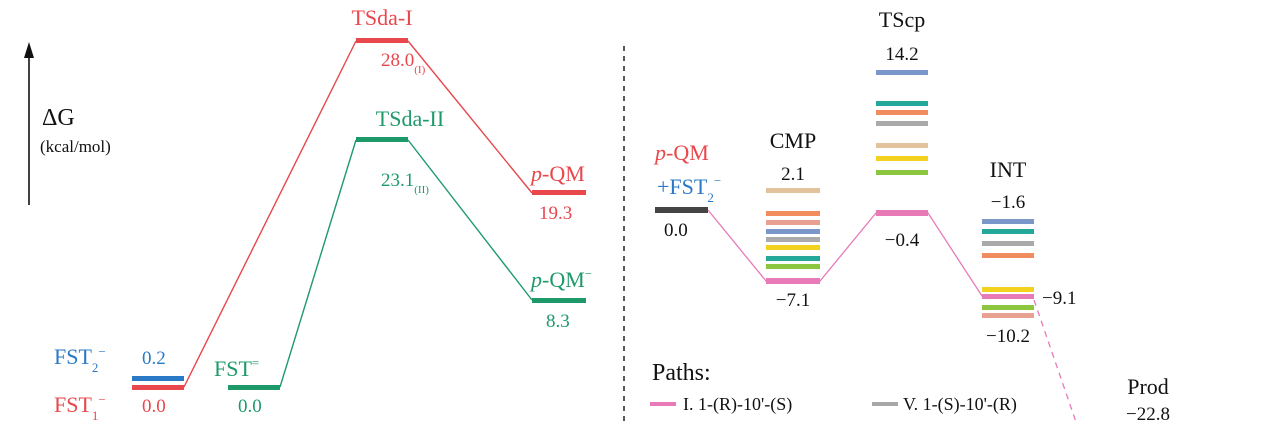  I want to click on level-fst1, so click(158, 387).